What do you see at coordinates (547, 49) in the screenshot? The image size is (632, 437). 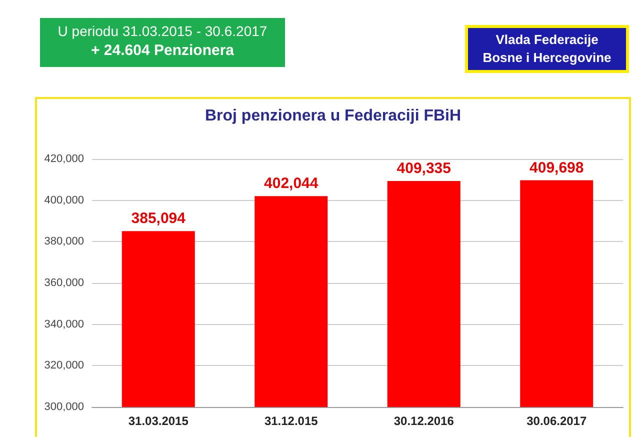 I see `text: Vlada Federacije Bosne i Hercegovine` at bounding box center [547, 49].